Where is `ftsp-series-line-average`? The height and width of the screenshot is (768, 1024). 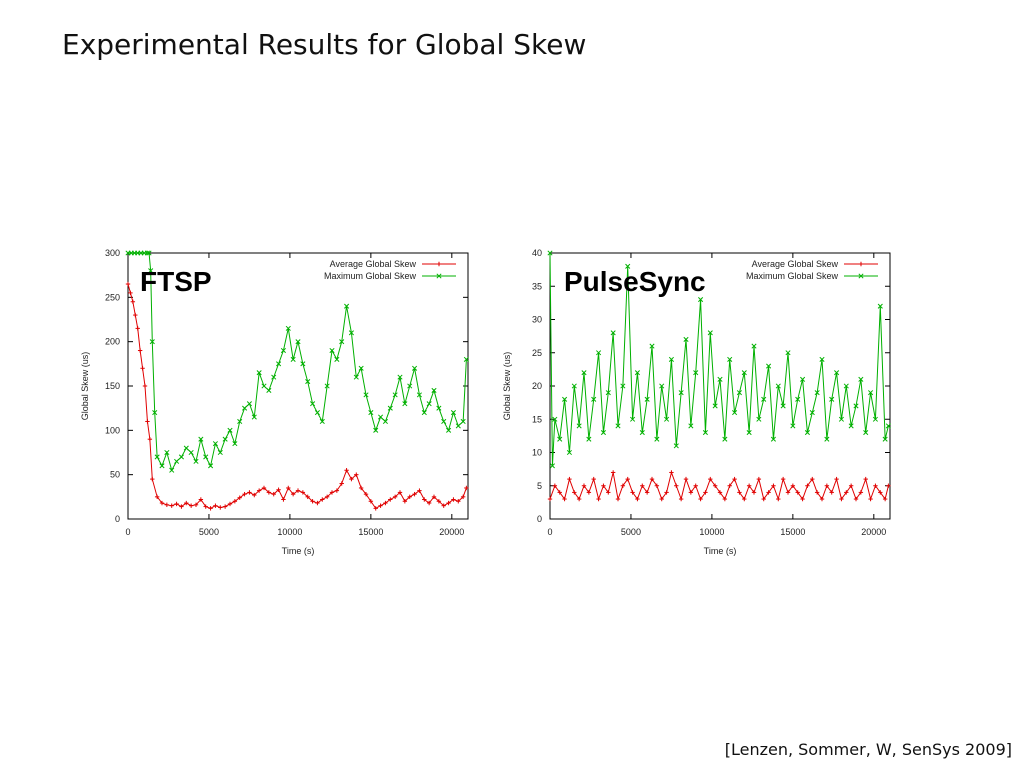 ftsp-series-line-average is located at coordinates (297, 396).